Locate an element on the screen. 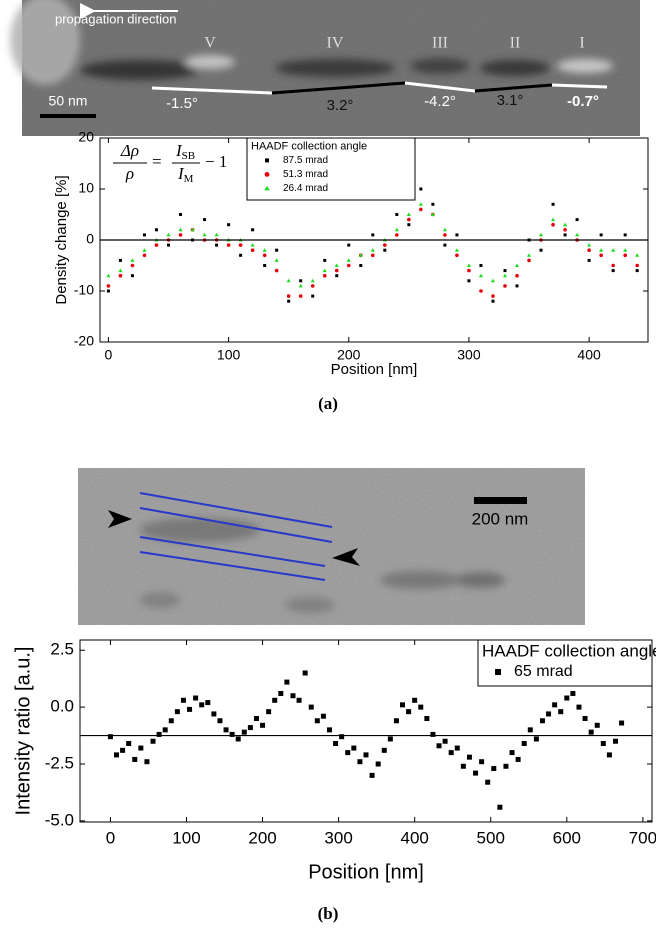 The height and width of the screenshot is (932, 656). scale-bar-label: 50 nm is located at coordinates (68, 101).